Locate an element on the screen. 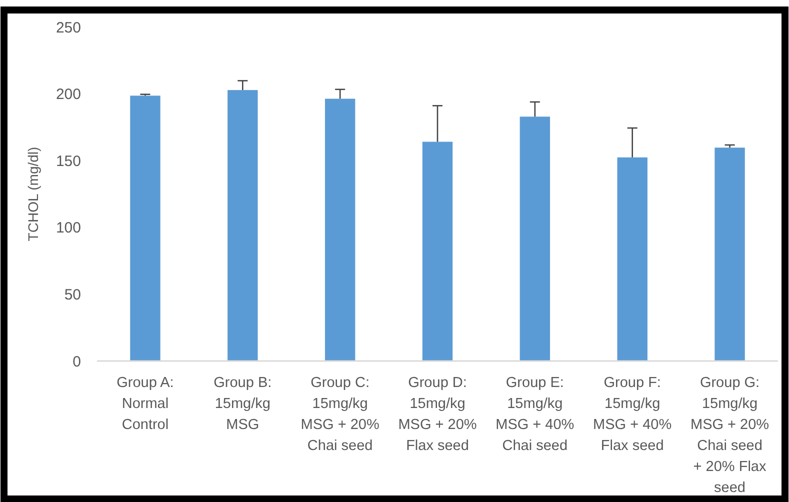 Image resolution: width=789 pixels, height=502 pixels. y-tick-label: 200 is located at coordinates (68, 95).